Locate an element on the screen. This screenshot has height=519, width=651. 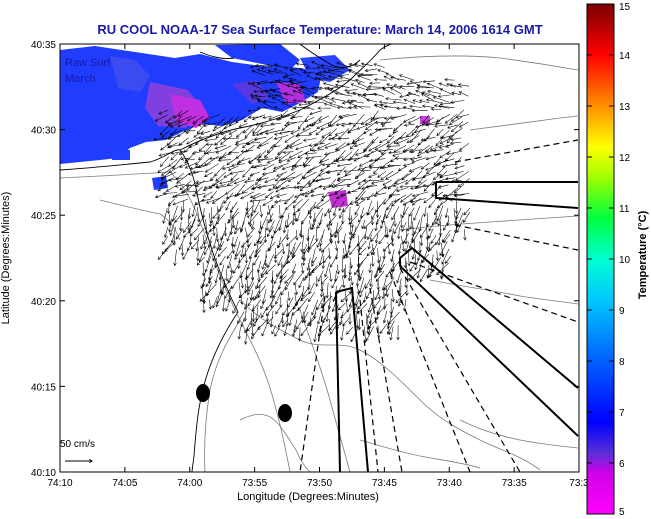
colorbar-tick-label: 9 is located at coordinates (622, 311).